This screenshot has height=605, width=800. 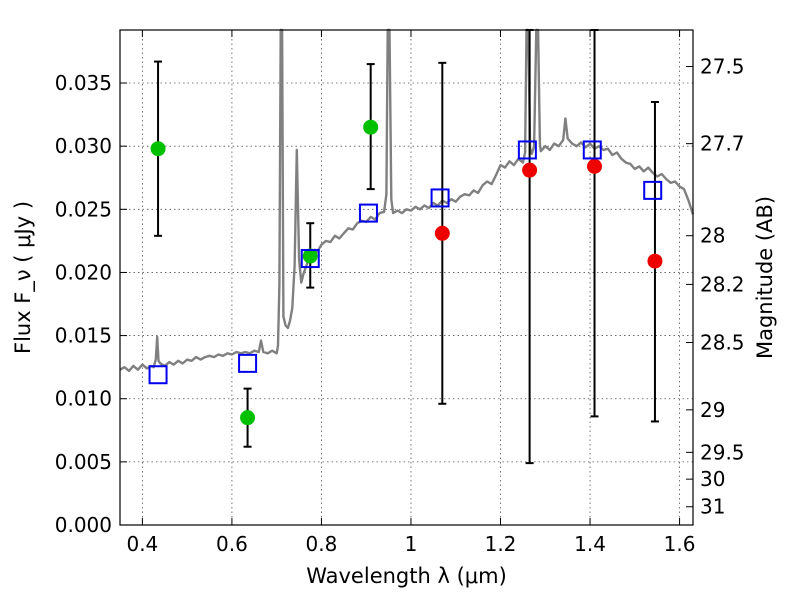 What do you see at coordinates (411, 544) in the screenshot?
I see `x-tick-label: 1` at bounding box center [411, 544].